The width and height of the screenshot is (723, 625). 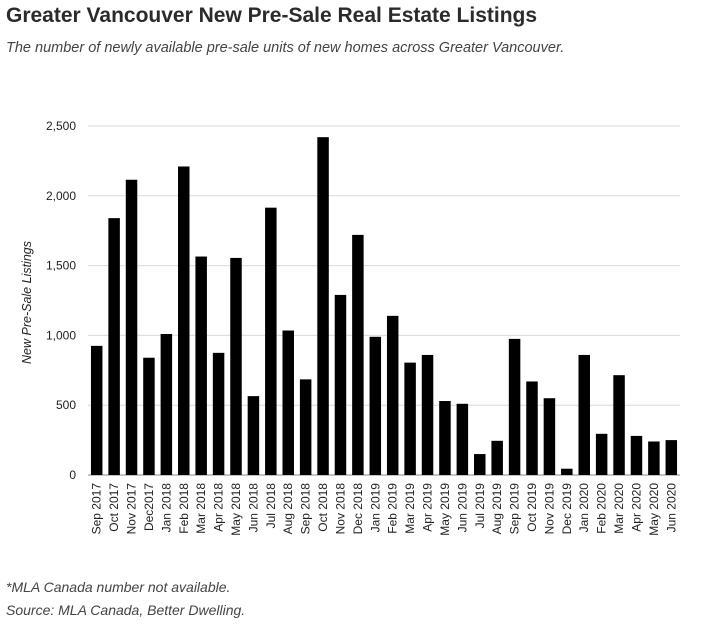 I want to click on x-tick-label: Sep 2018, so click(x=306, y=509).